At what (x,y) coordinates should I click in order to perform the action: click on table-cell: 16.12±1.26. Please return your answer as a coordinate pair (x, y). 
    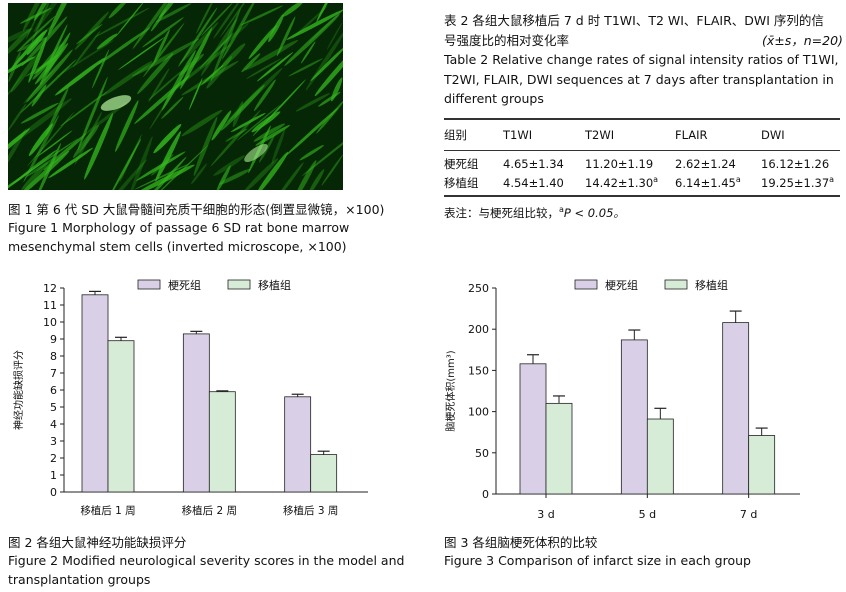
    Looking at the image, I should click on (795, 163).